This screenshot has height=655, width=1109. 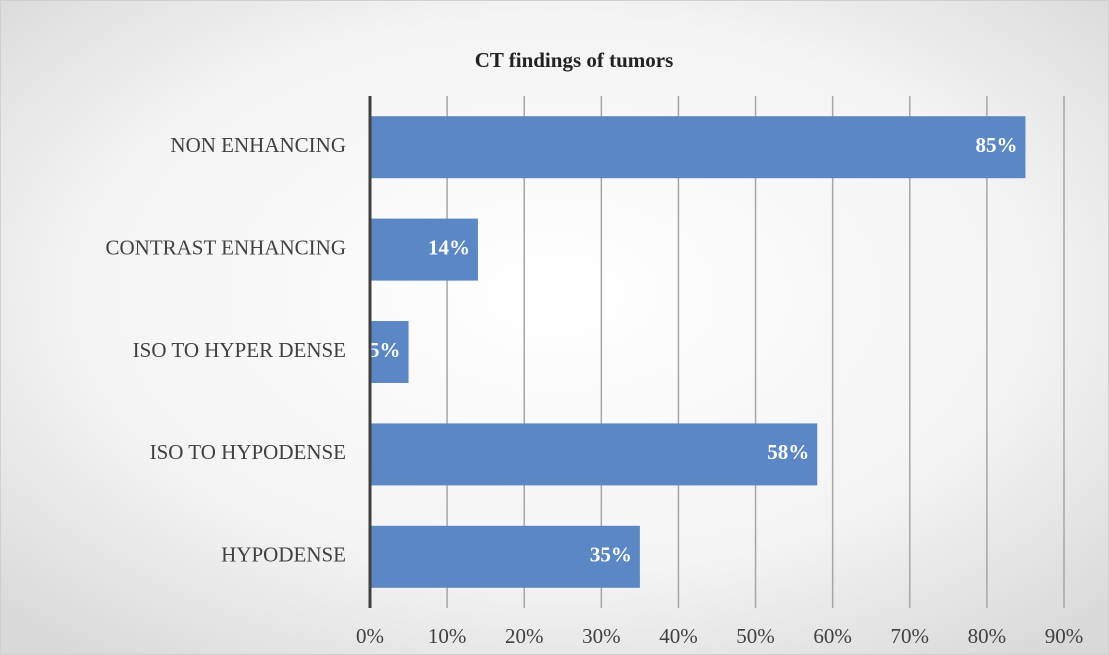 I want to click on x-tick-label: 60%, so click(x=832, y=636).